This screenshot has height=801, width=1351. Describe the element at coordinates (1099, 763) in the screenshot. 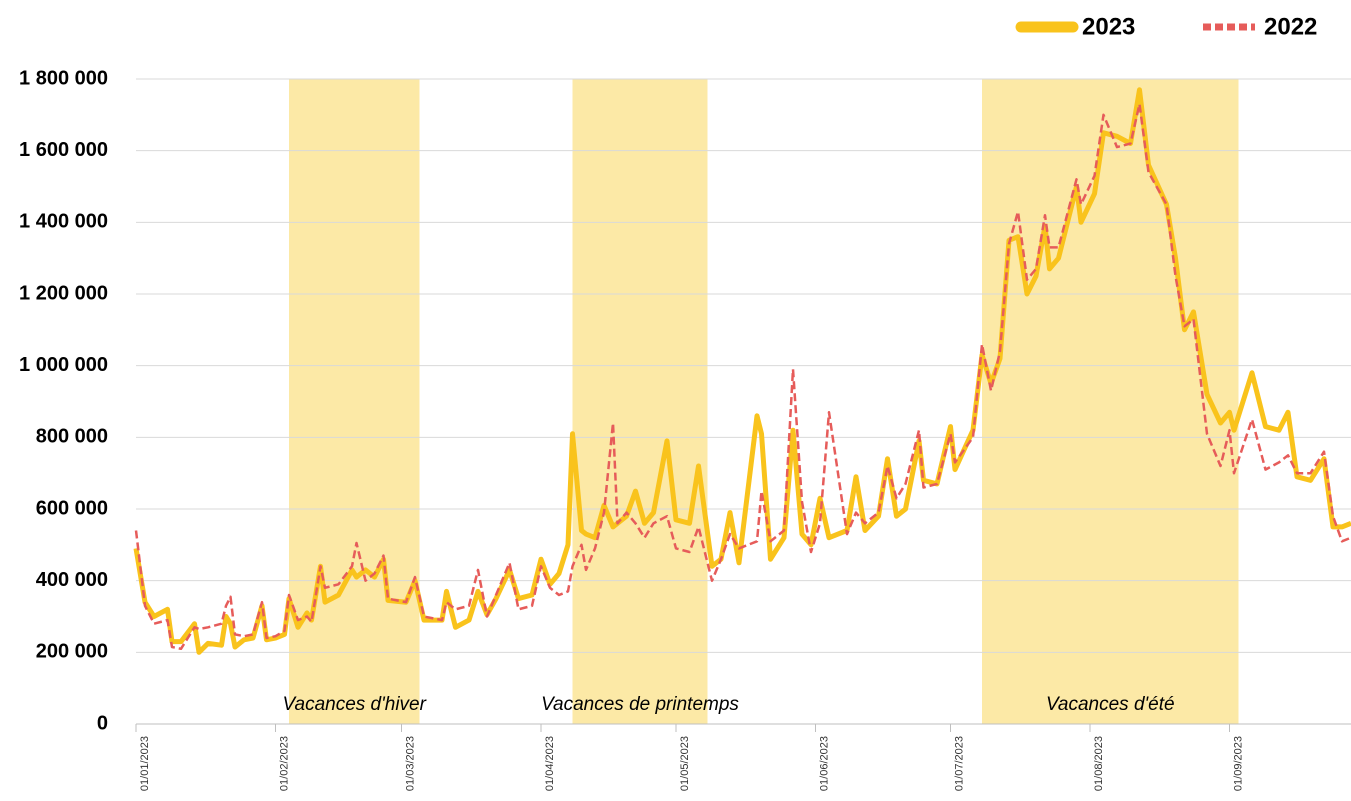

I see `x-tick-label: 01/08/2023` at that location.